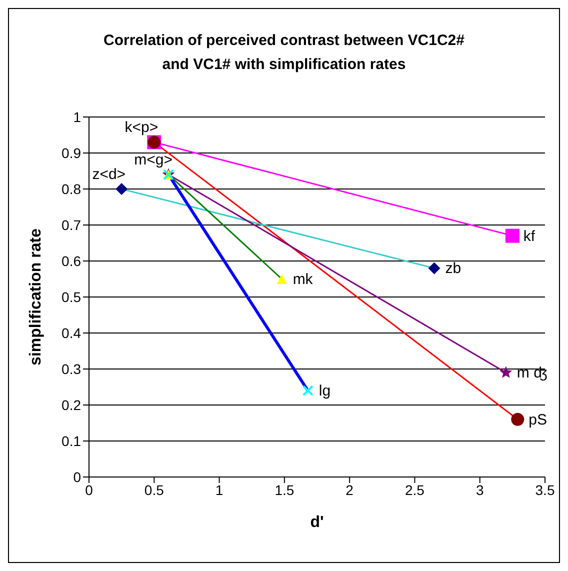 The height and width of the screenshot is (571, 568). Describe the element at coordinates (109, 174) in the screenshot. I see `annotation: z<d>` at that location.